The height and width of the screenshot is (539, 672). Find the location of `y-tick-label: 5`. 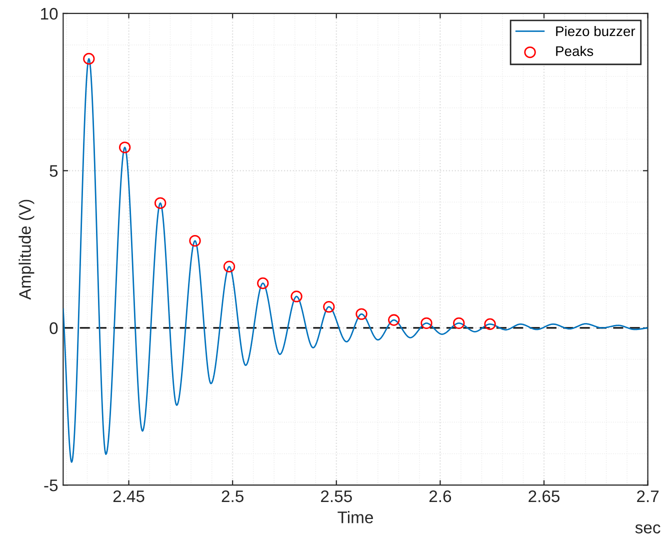

y-tick-label: 5 is located at coordinates (54, 171).